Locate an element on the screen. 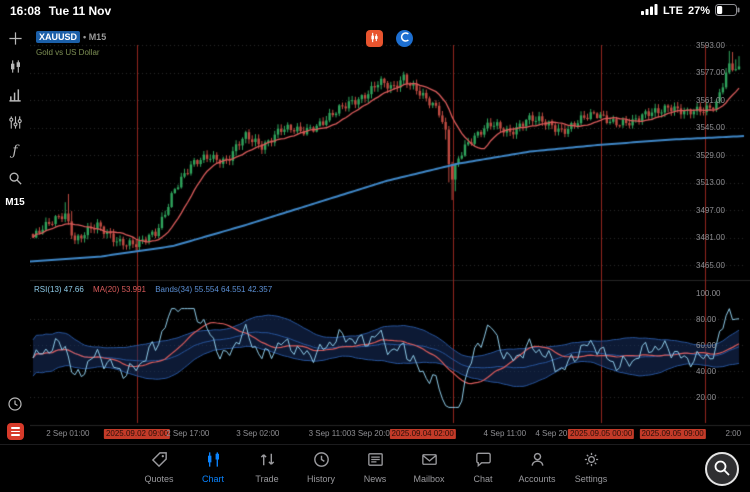 The height and width of the screenshot is (492, 750). sliders-icon is located at coordinates (15, 122).